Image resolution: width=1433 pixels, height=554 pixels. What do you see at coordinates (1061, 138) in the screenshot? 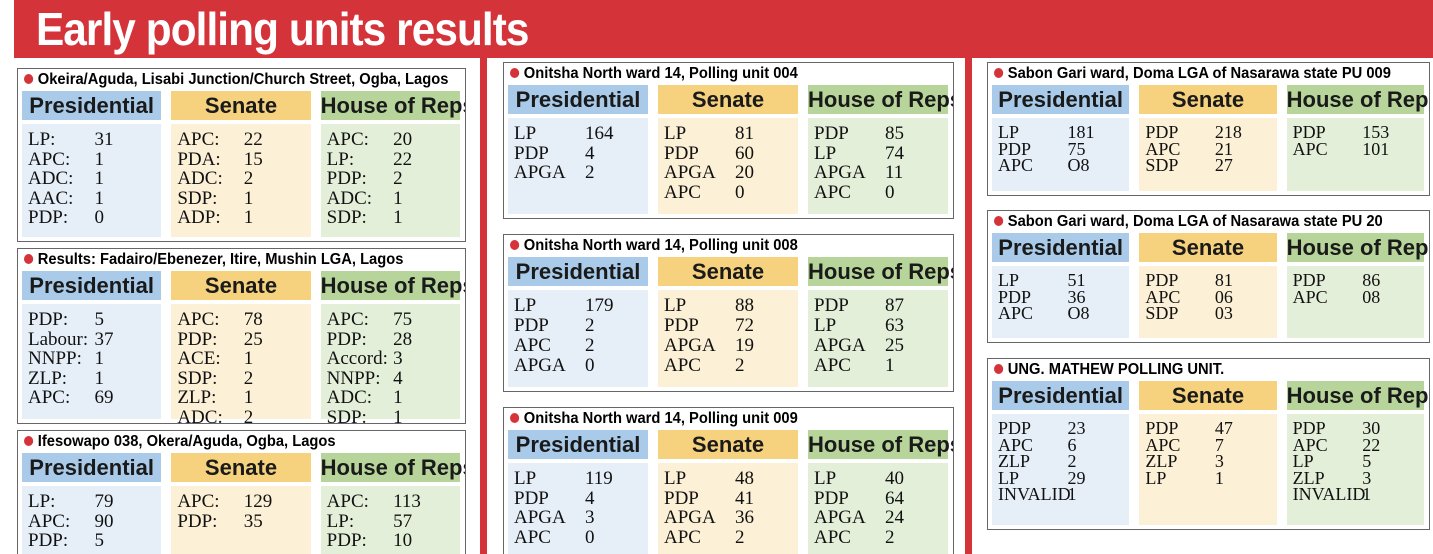
I see `result-box: Presidential LP 181 PDP 75 APC O8` at bounding box center [1061, 138].